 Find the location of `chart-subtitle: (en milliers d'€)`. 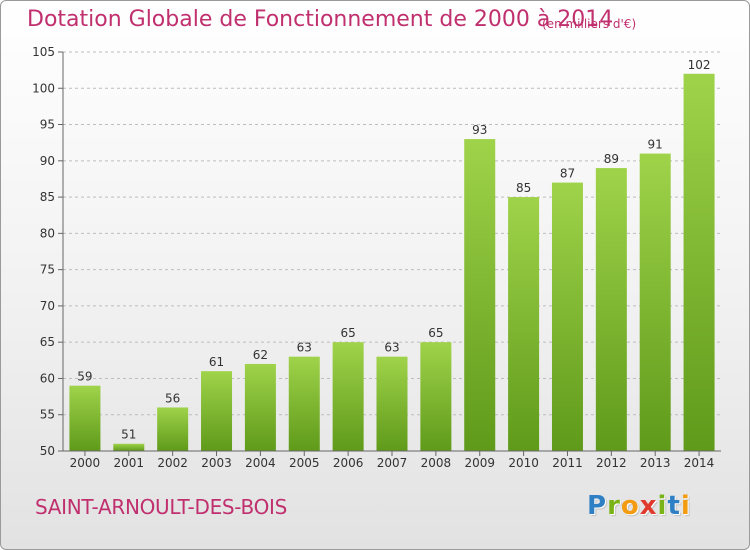

chart-subtitle: (en milliers d'€) is located at coordinates (589, 24).